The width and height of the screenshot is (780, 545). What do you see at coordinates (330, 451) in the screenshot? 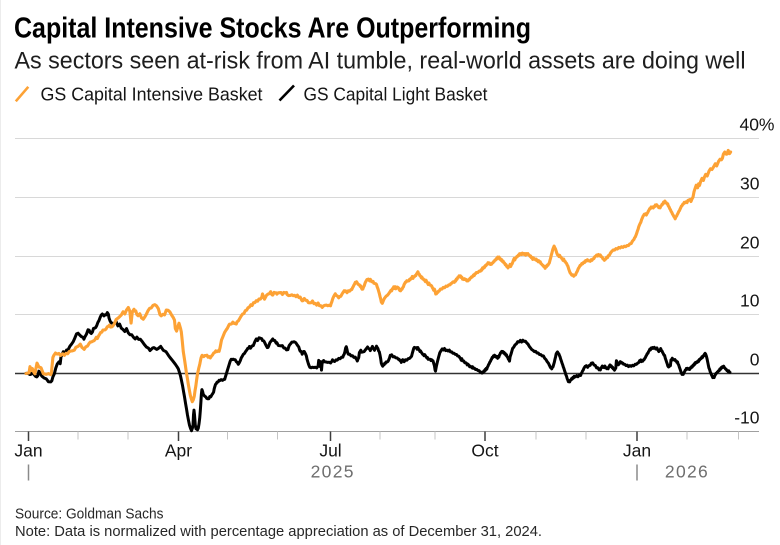
I see `svg-text: Jul` at bounding box center [330, 451].